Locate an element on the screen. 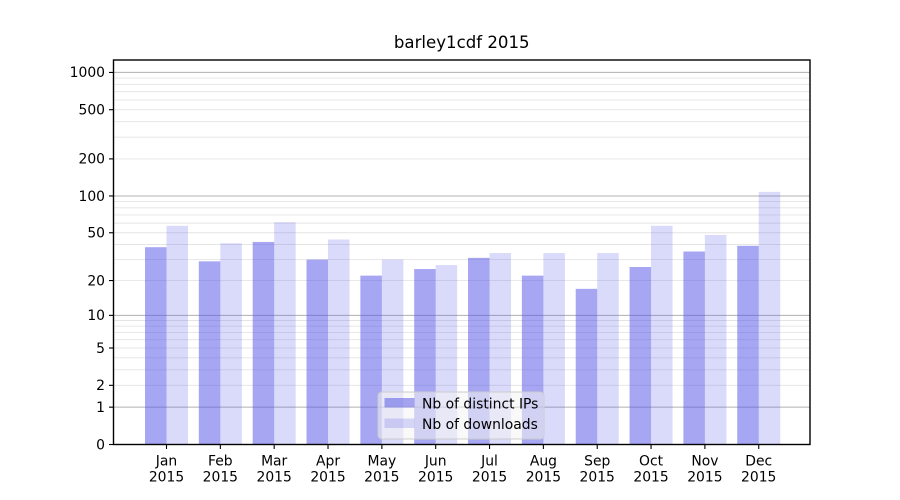 This screenshot has height=500, width=900. x-tick-label-month: Jul is located at coordinates (489, 462).